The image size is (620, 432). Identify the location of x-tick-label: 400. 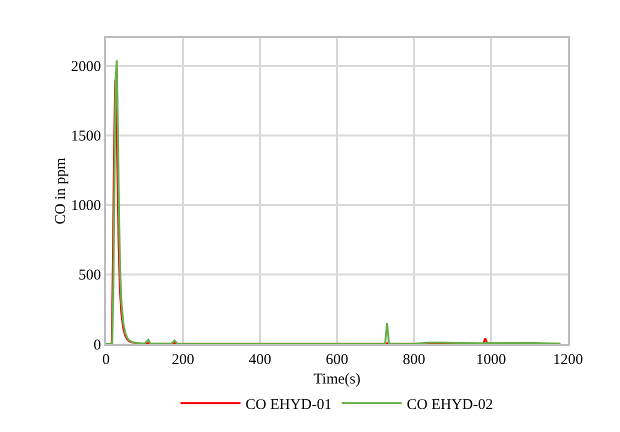
(260, 360).